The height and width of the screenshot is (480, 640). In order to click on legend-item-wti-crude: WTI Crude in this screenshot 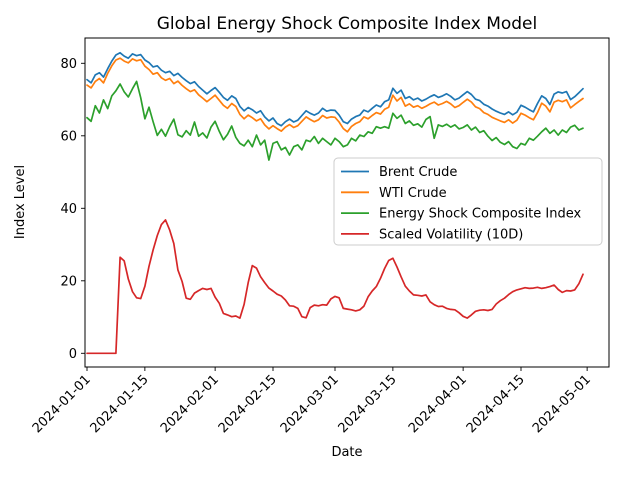, I will do `click(394, 193)`.